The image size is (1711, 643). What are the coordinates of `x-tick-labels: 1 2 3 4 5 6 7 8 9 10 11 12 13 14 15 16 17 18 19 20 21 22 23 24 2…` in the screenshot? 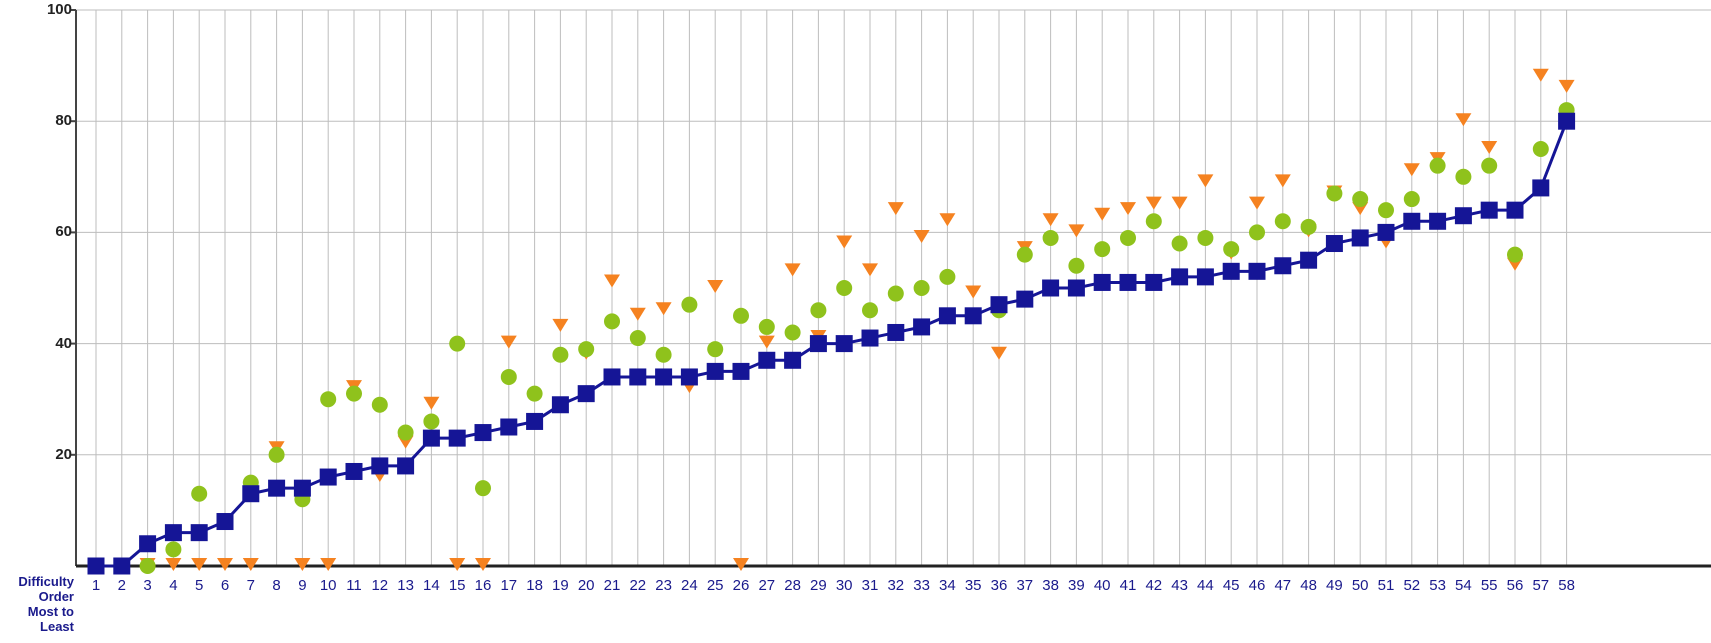 It's located at (833, 585).